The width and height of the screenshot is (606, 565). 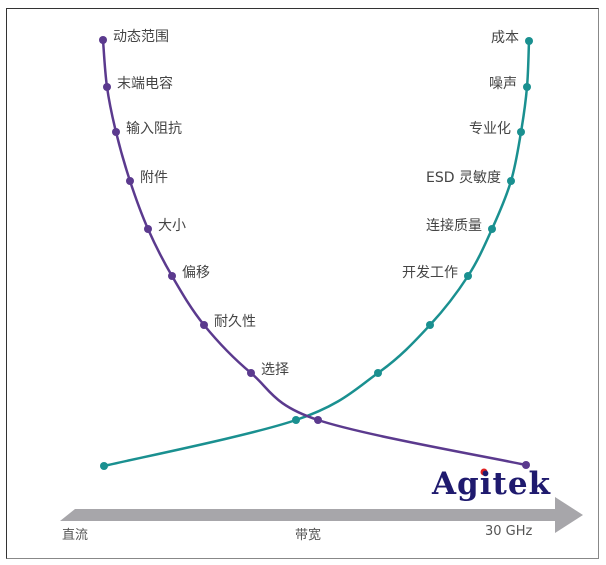 I want to click on axis-label-dc: 直流, so click(x=75, y=535).